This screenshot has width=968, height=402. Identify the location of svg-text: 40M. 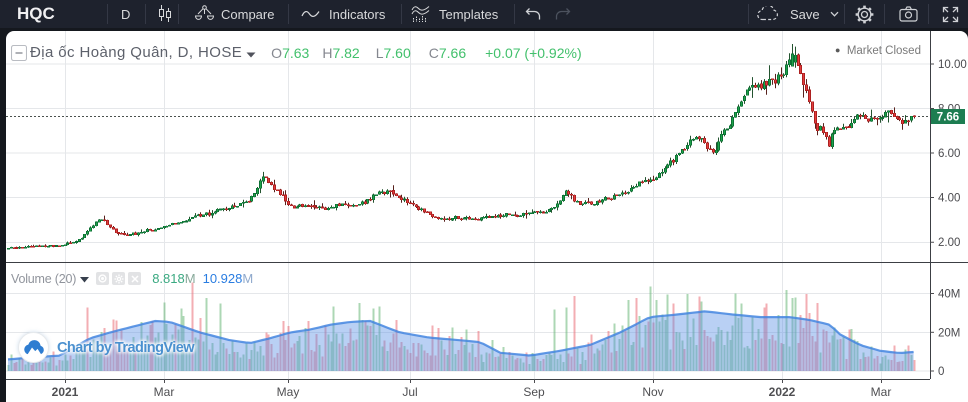
(949, 295).